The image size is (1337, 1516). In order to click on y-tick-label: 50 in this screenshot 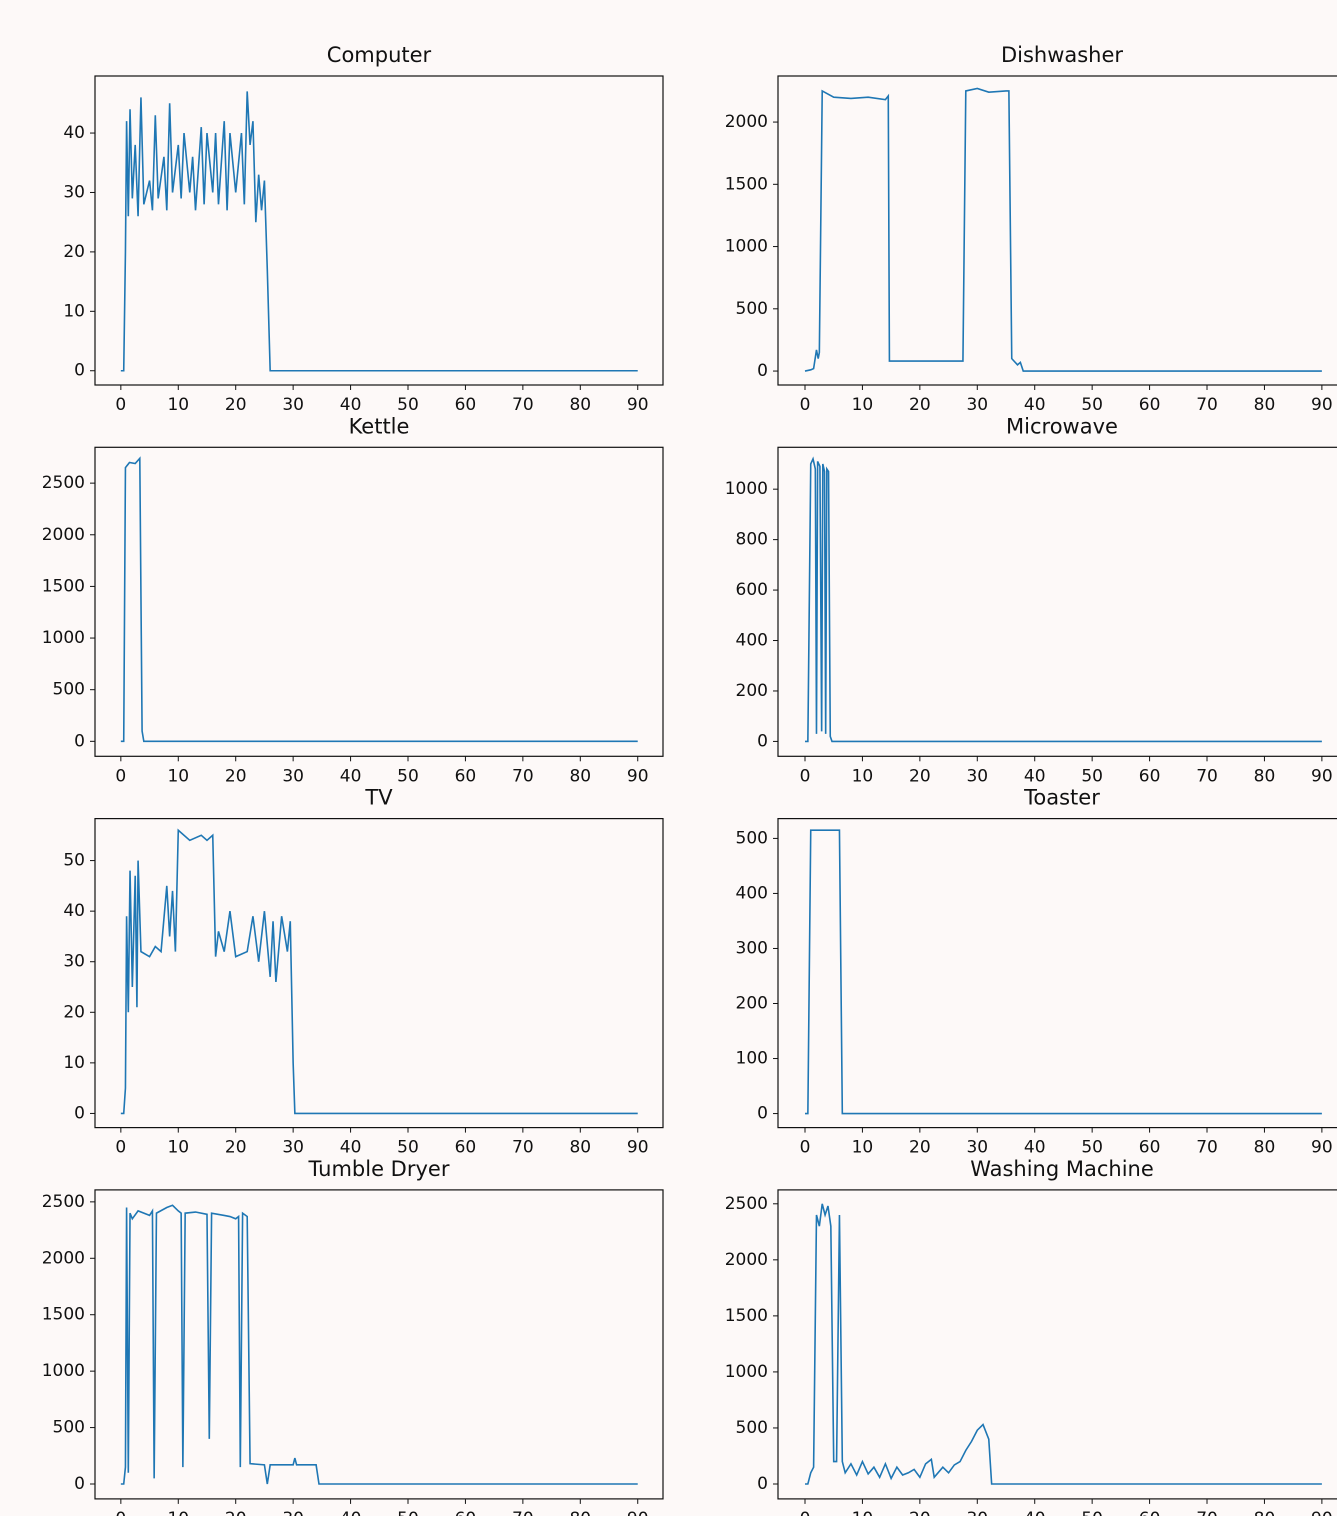, I will do `click(74, 861)`.